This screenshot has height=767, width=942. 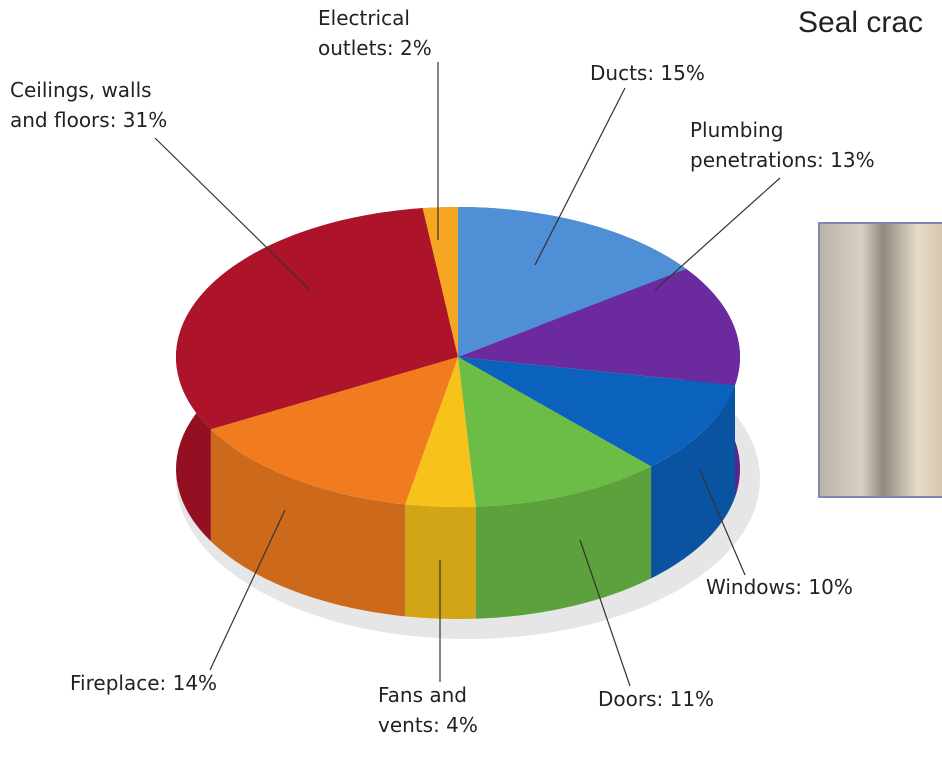 What do you see at coordinates (656, 699) in the screenshot?
I see `slice-label: Doors: 11%` at bounding box center [656, 699].